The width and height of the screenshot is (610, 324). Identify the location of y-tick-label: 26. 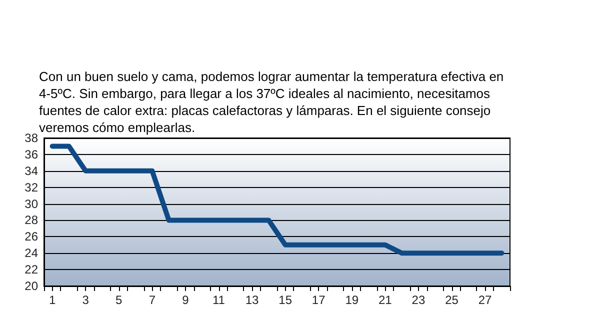
(31, 237).